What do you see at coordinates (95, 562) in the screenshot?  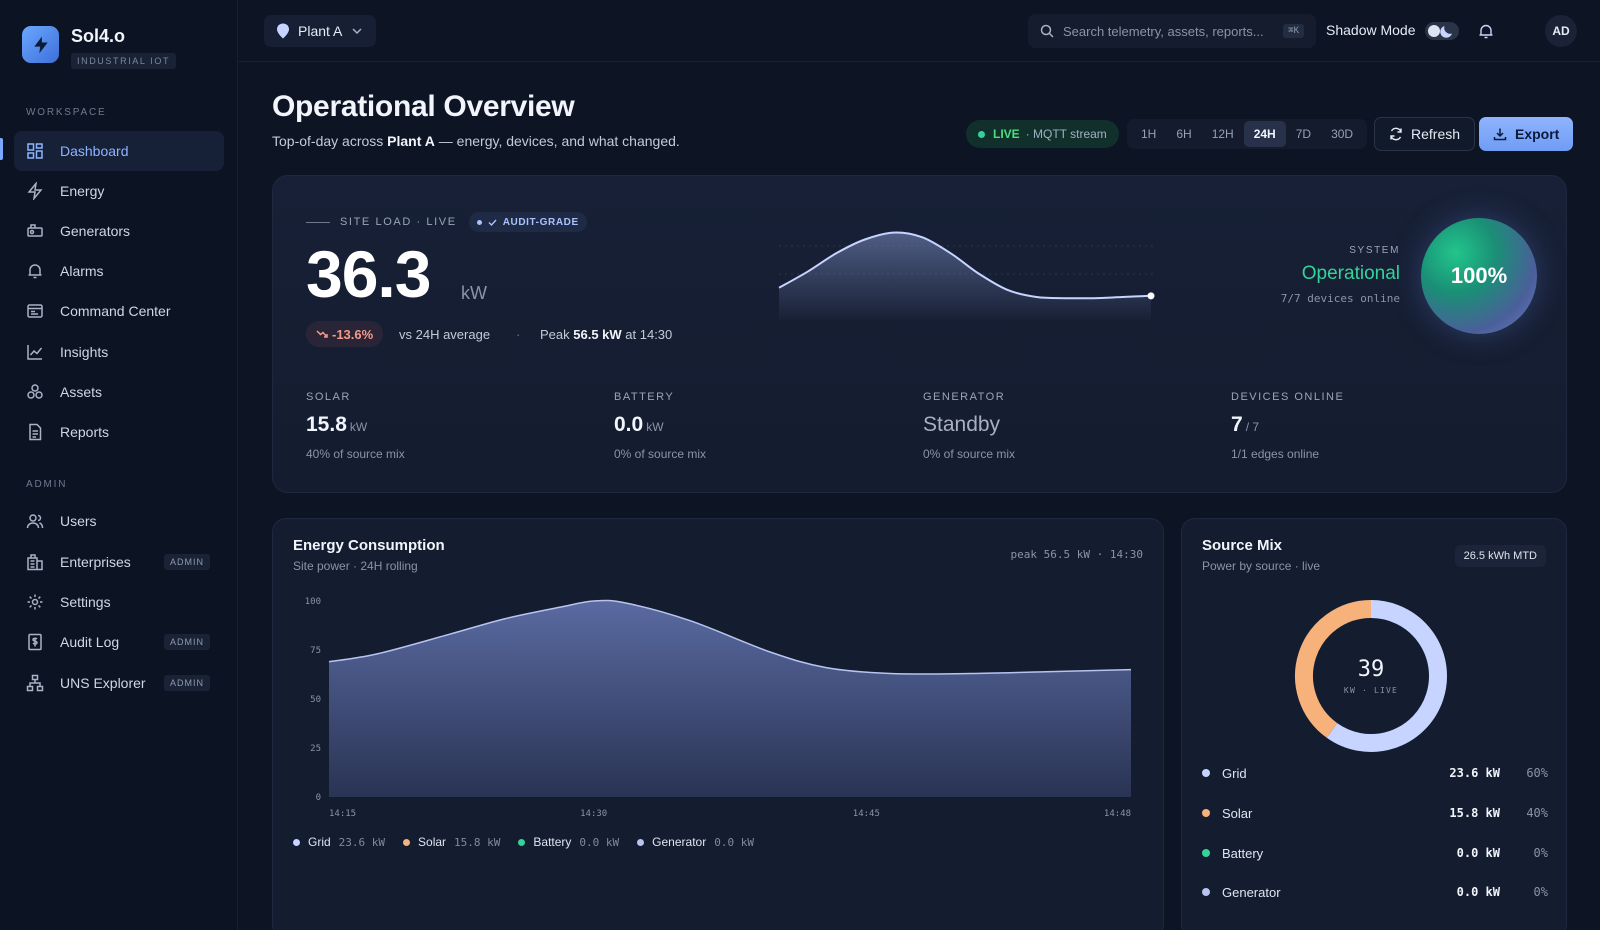 I see `sidebar-item-label: Enterprises` at bounding box center [95, 562].